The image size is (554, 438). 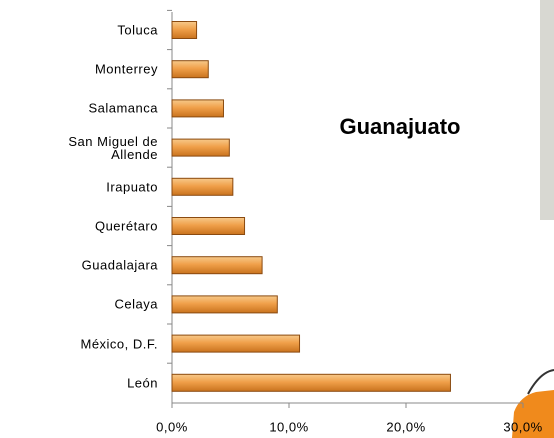 What do you see at coordinates (136, 304) in the screenshot?
I see `y-tick-label: Celaya` at bounding box center [136, 304].